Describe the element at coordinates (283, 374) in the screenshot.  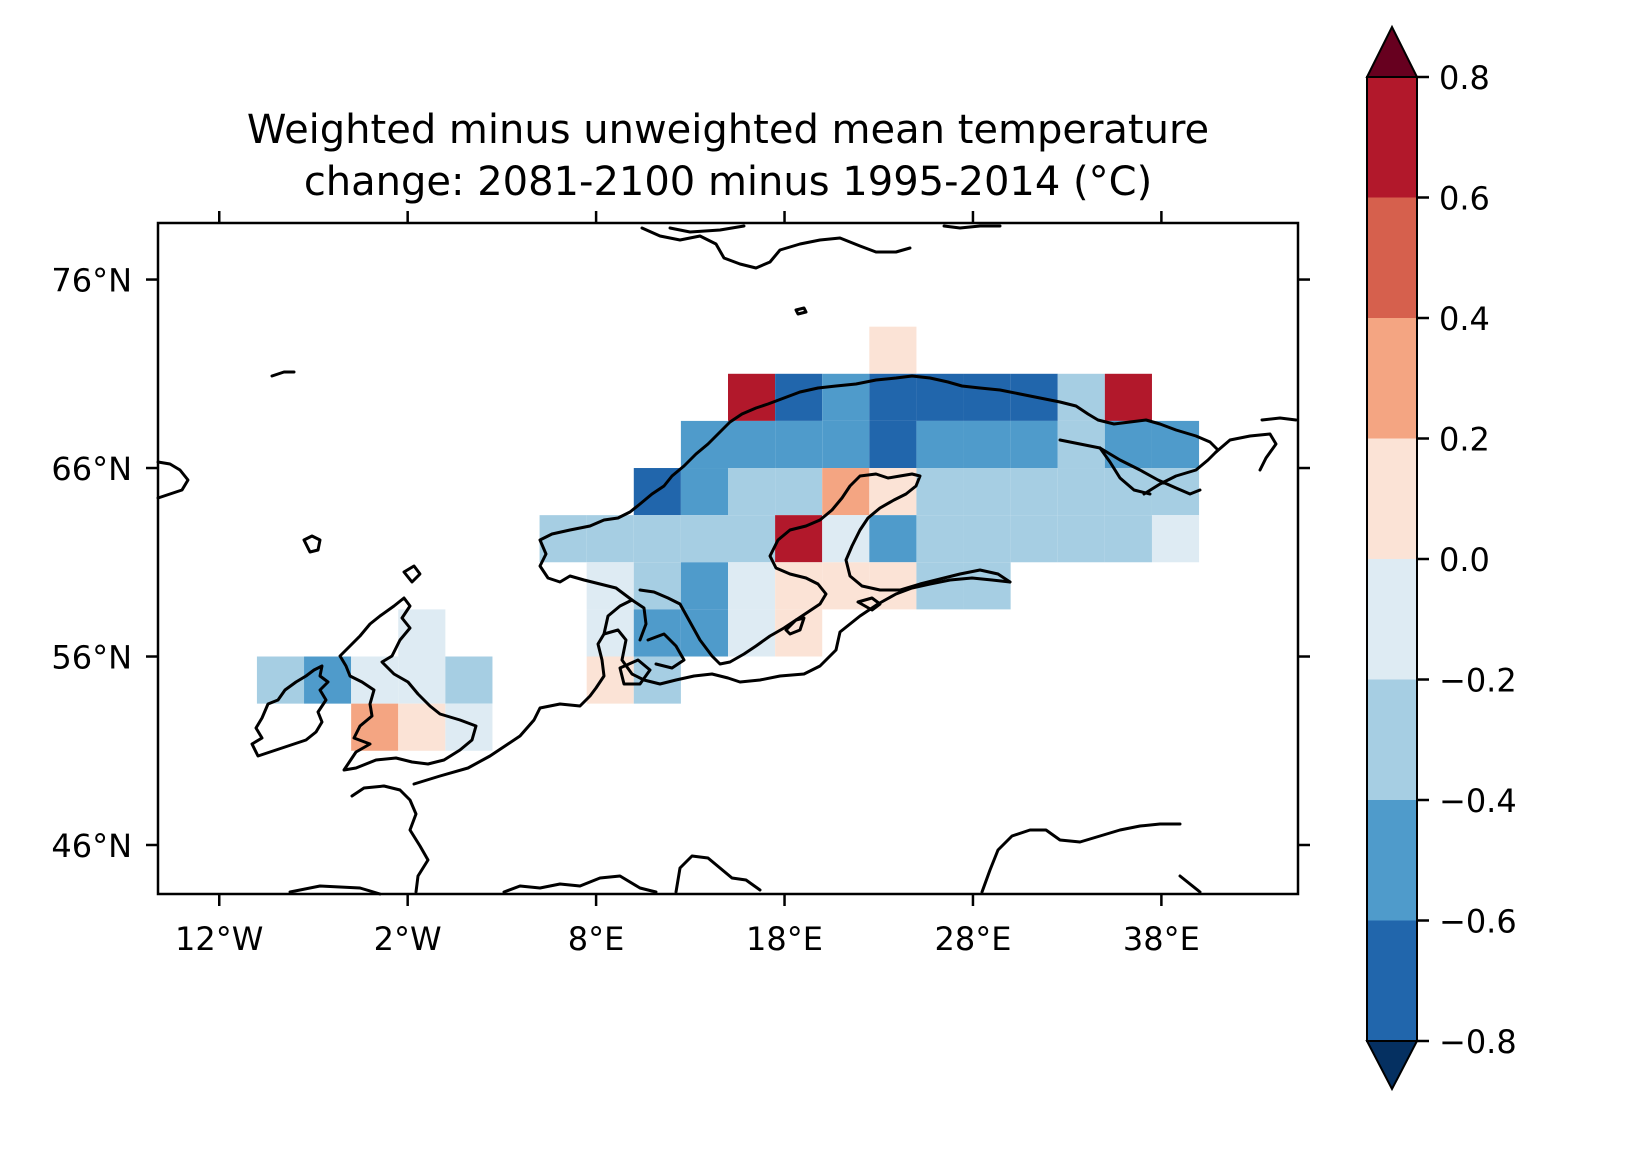
I see `coastline-jan-mayen` at that location.